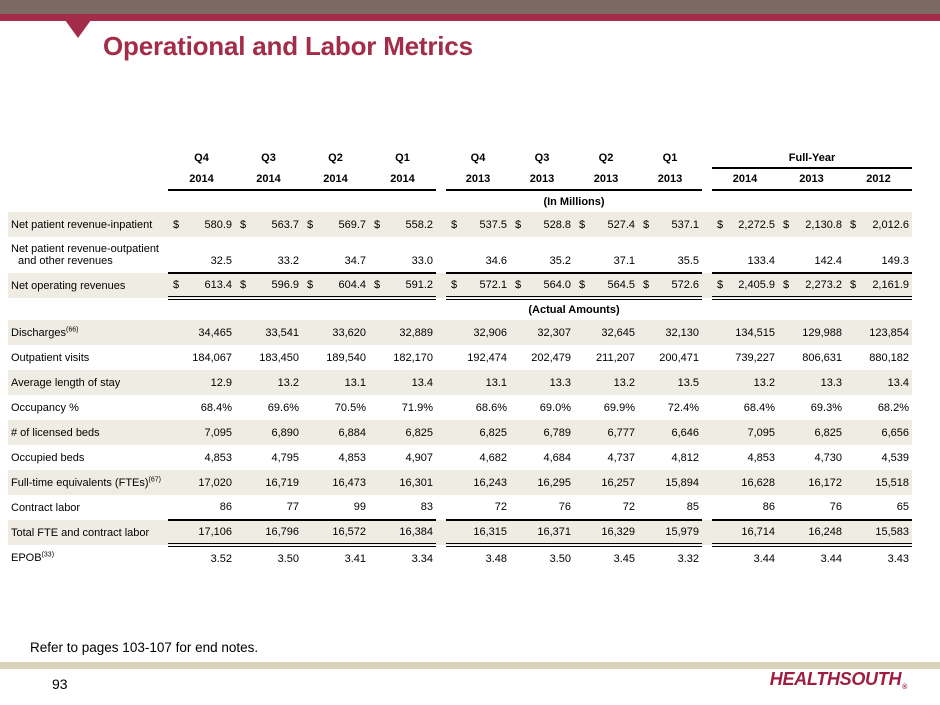 The width and height of the screenshot is (940, 705). What do you see at coordinates (335, 508) in the screenshot?
I see `value-cell: 99` at bounding box center [335, 508].